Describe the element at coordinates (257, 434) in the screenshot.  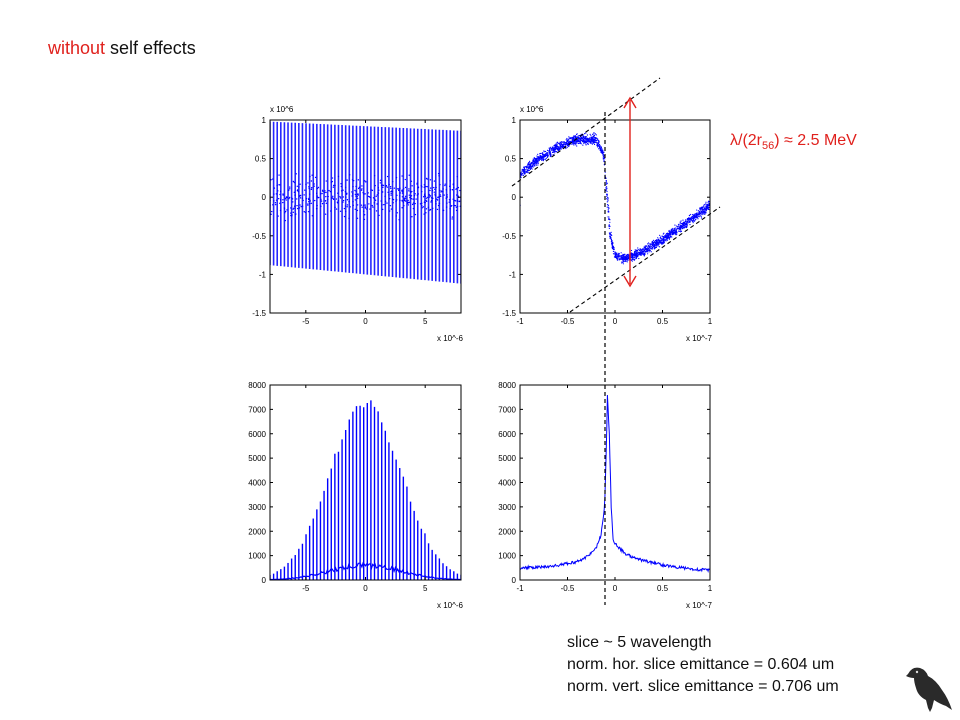
I see `y-tick-label: 6000` at that location.